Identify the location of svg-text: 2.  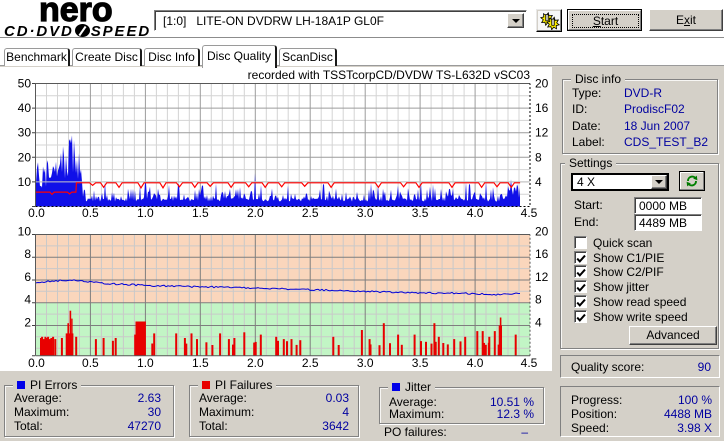
(27, 323).